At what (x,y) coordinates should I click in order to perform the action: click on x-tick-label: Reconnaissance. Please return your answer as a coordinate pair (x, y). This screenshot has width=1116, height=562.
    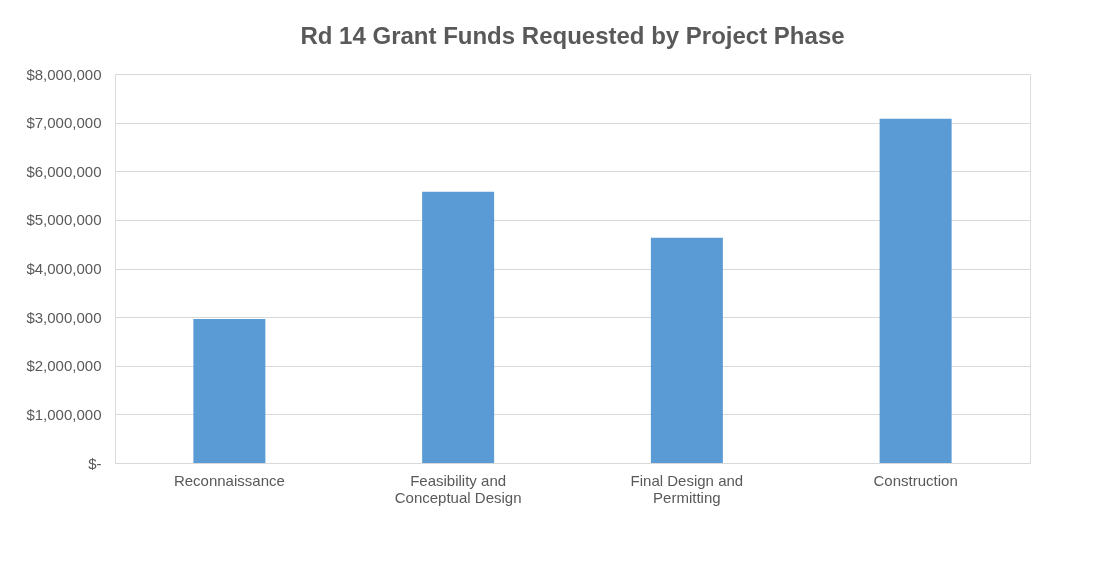
    Looking at the image, I should click on (229, 480).